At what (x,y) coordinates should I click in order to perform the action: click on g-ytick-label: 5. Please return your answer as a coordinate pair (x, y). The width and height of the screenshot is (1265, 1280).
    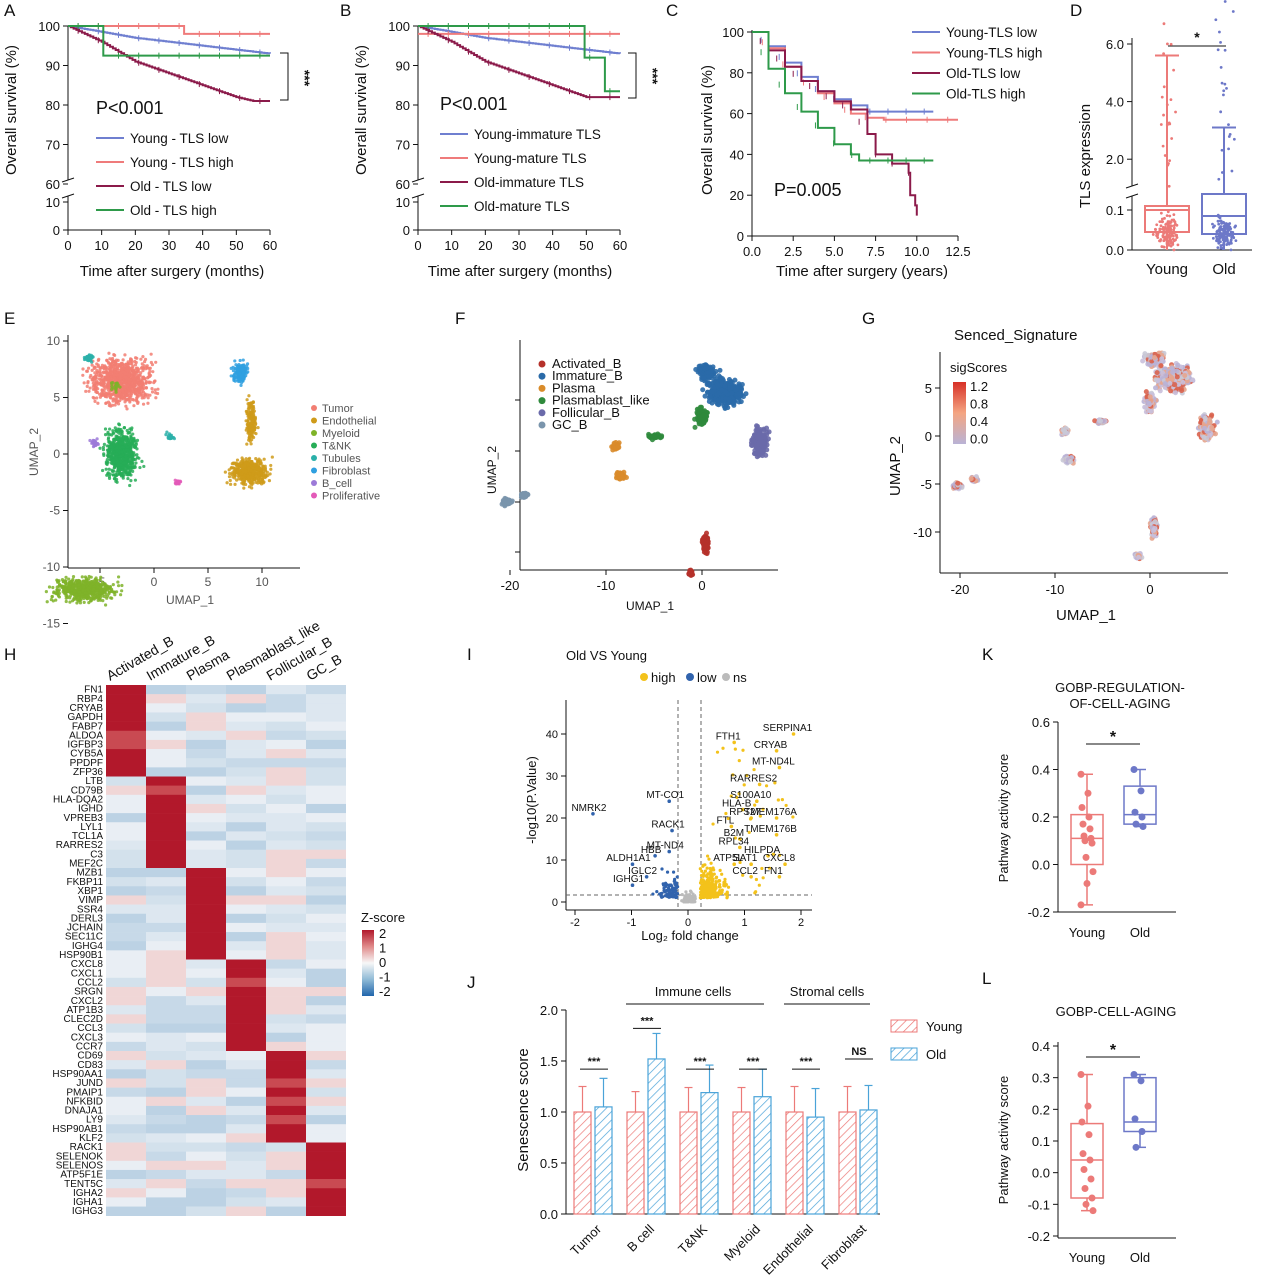
    Looking at the image, I should click on (928, 388).